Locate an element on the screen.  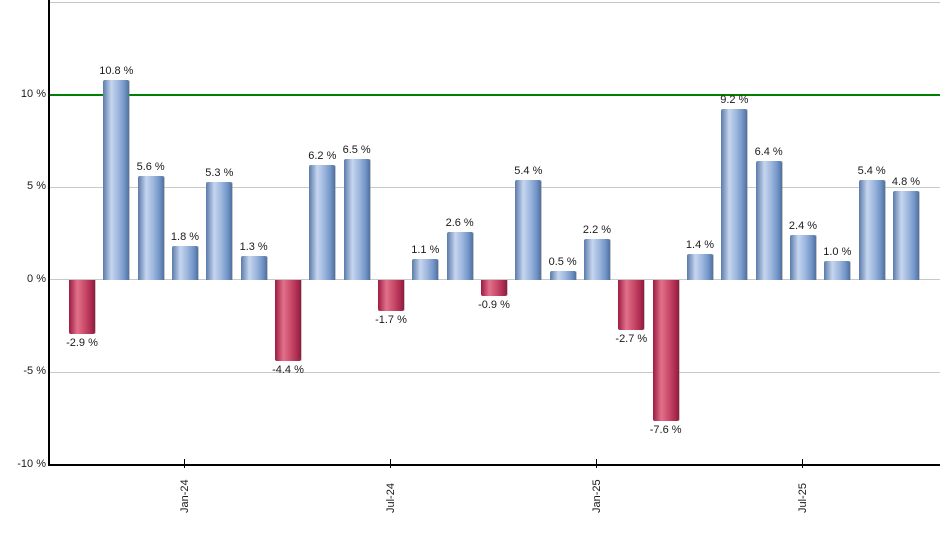
bar-value-label: 2.6 % is located at coordinates (459, 222).